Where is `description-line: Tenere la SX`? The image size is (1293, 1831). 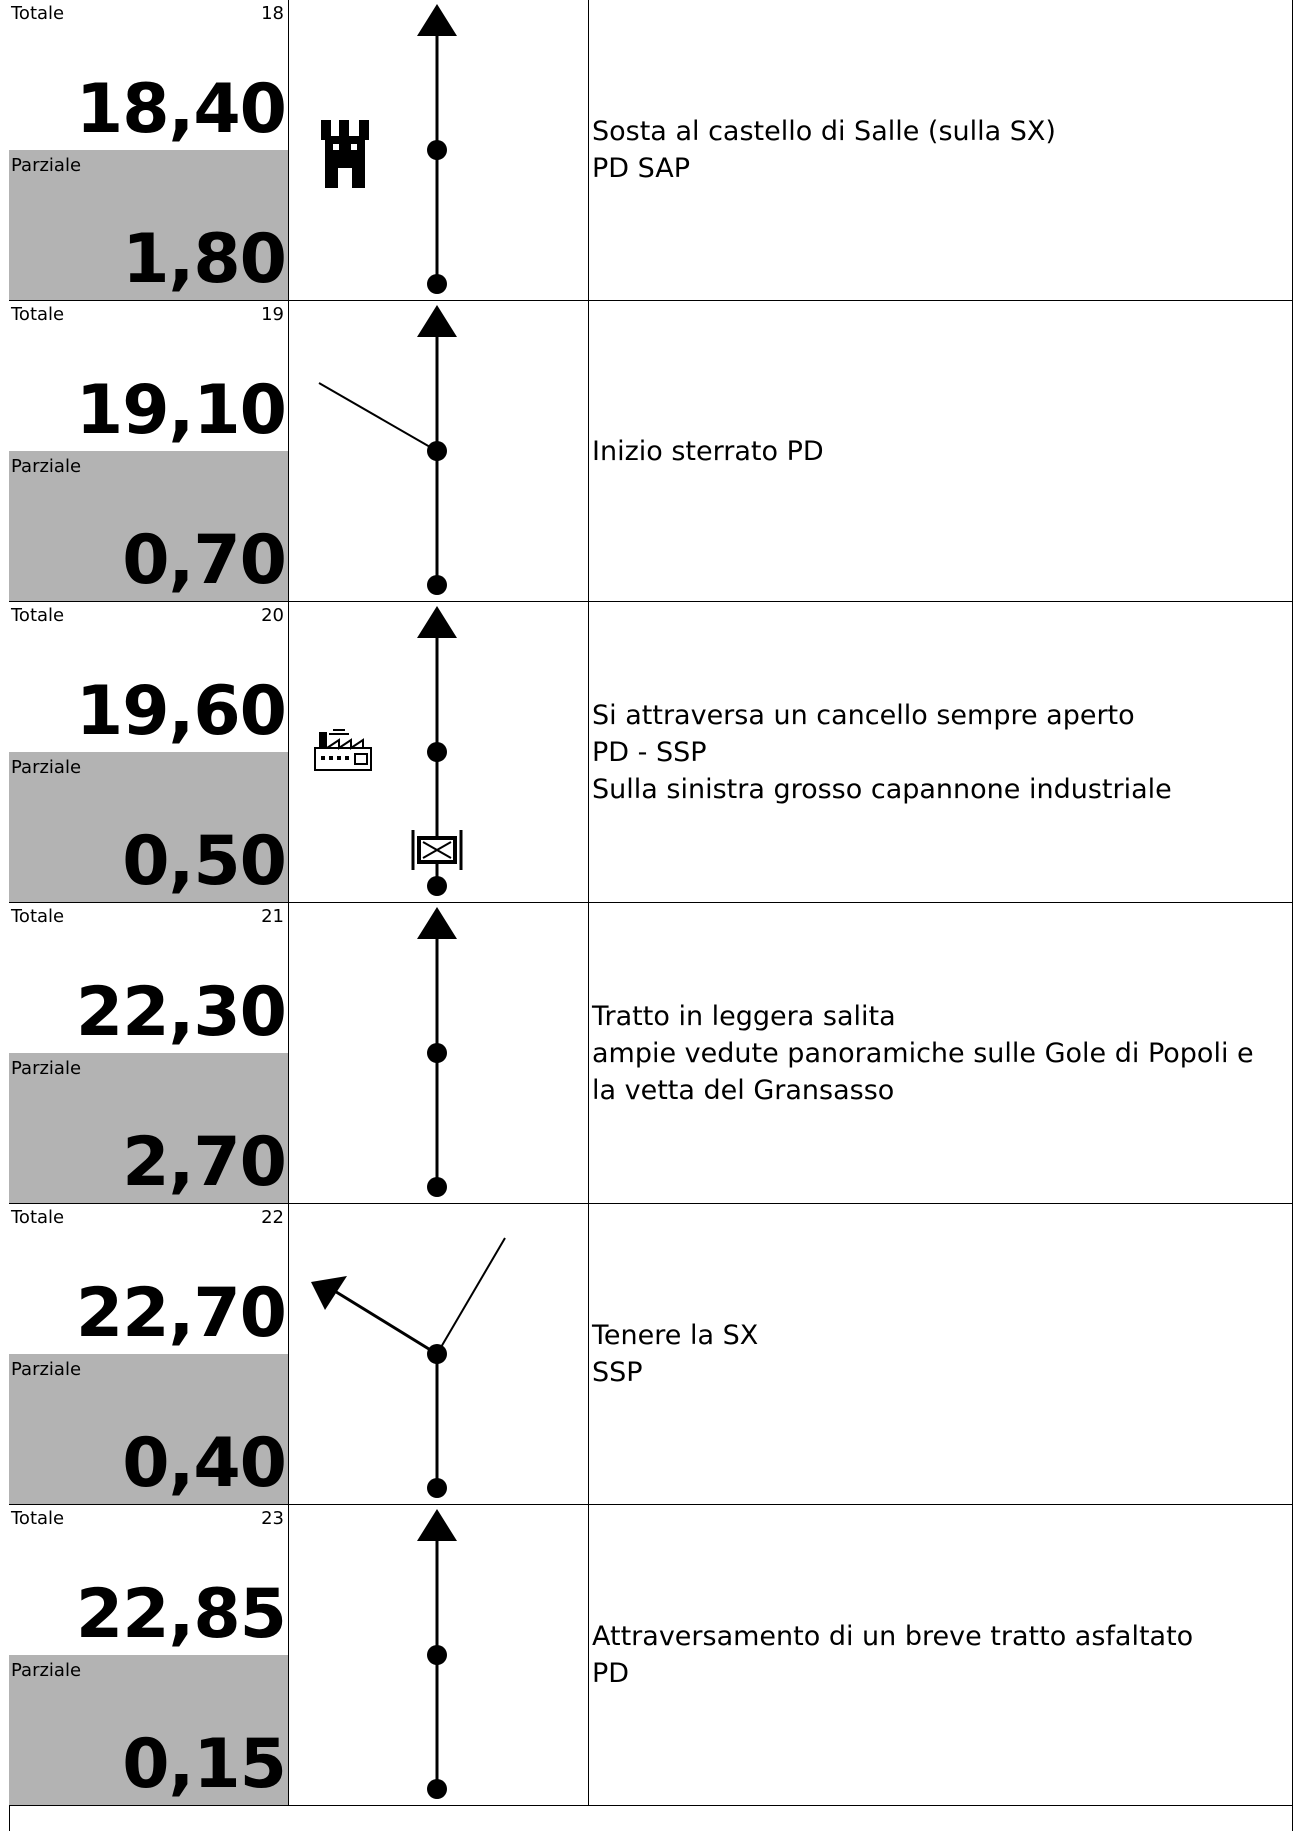
description-line: Tenere la SX is located at coordinates (675, 1335).